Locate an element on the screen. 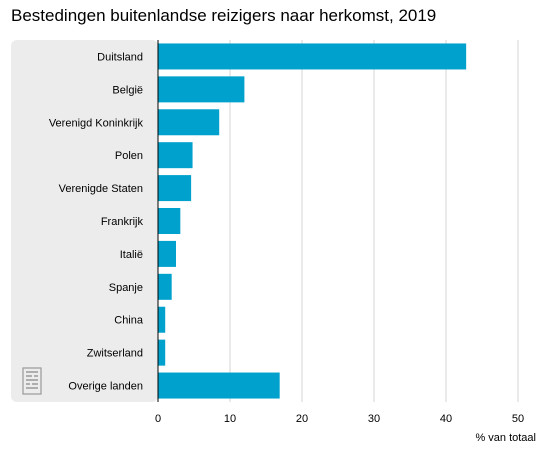 The width and height of the screenshot is (560, 467). x-tick-labels: 0 10 20 30 40 50 is located at coordinates (339, 419).